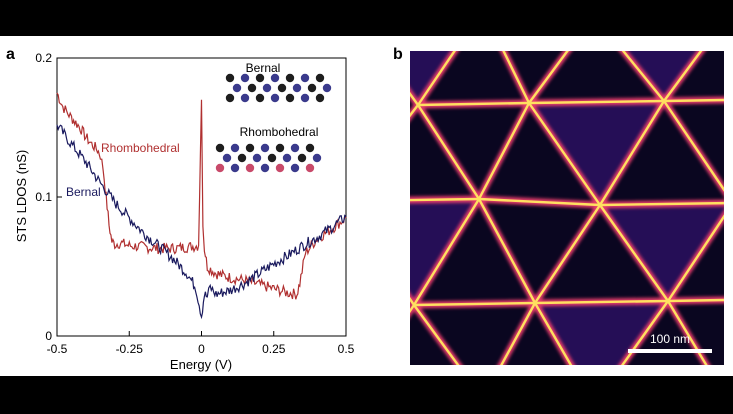 Image resolution: width=733 pixels, height=414 pixels. I want to click on x-tick-label: -0.5, so click(57, 349).